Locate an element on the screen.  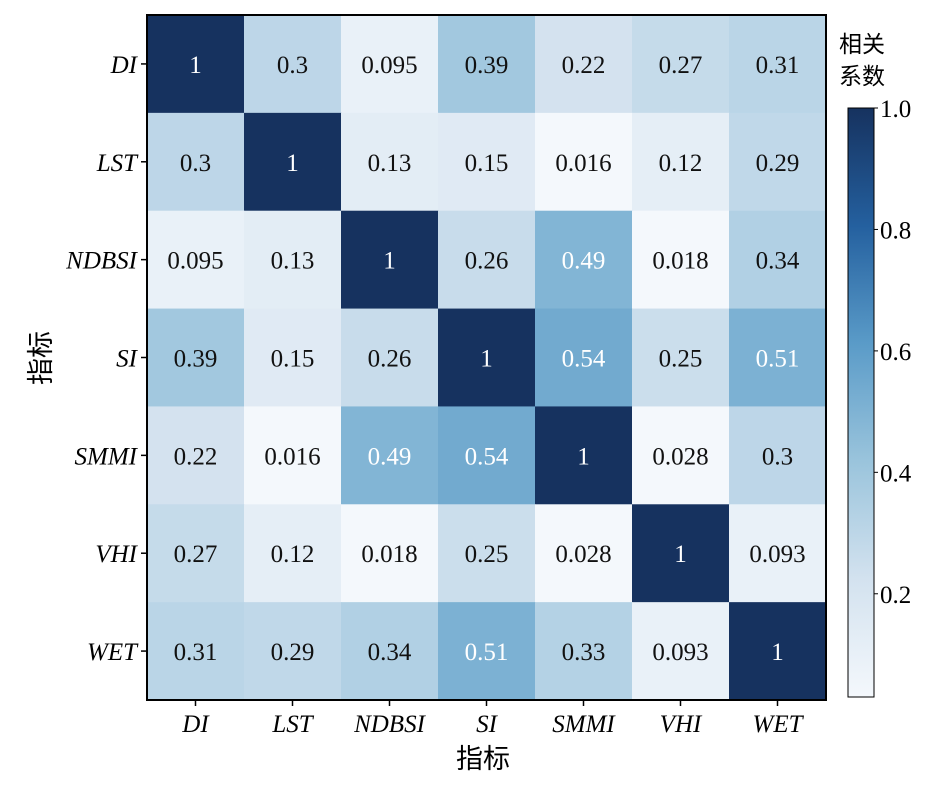
x-tick-label: SI is located at coordinates (487, 724).